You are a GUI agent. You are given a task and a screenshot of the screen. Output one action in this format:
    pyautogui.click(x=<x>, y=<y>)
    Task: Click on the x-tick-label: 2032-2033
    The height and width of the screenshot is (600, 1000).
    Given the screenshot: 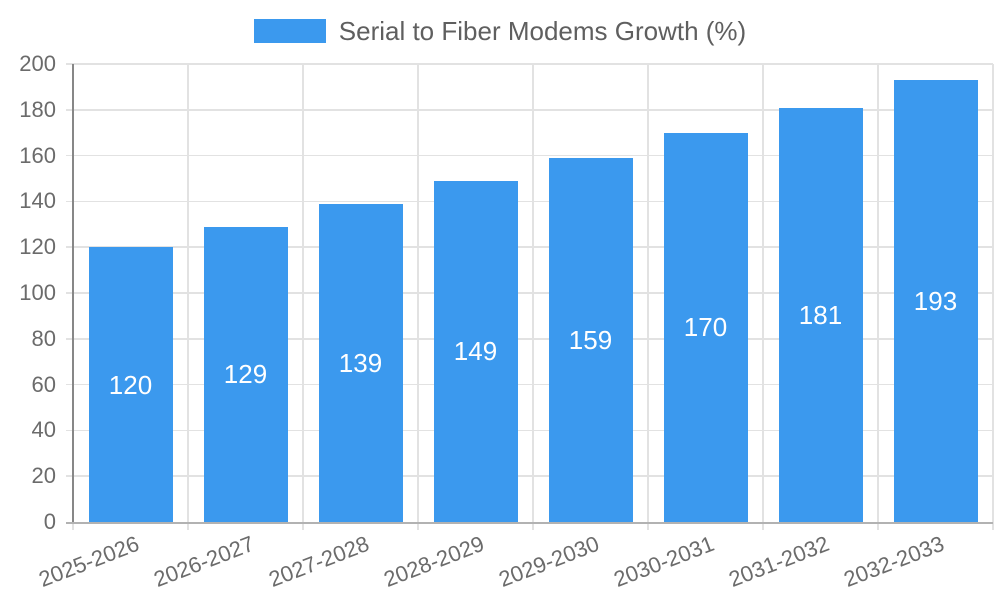 What is the action you would take?
    pyautogui.click(x=894, y=561)
    